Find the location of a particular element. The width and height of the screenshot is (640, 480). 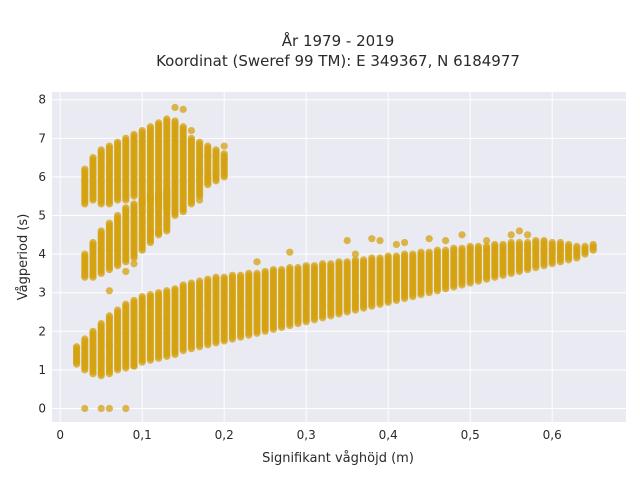

y-tick-label: 0 is located at coordinates (42, 408).